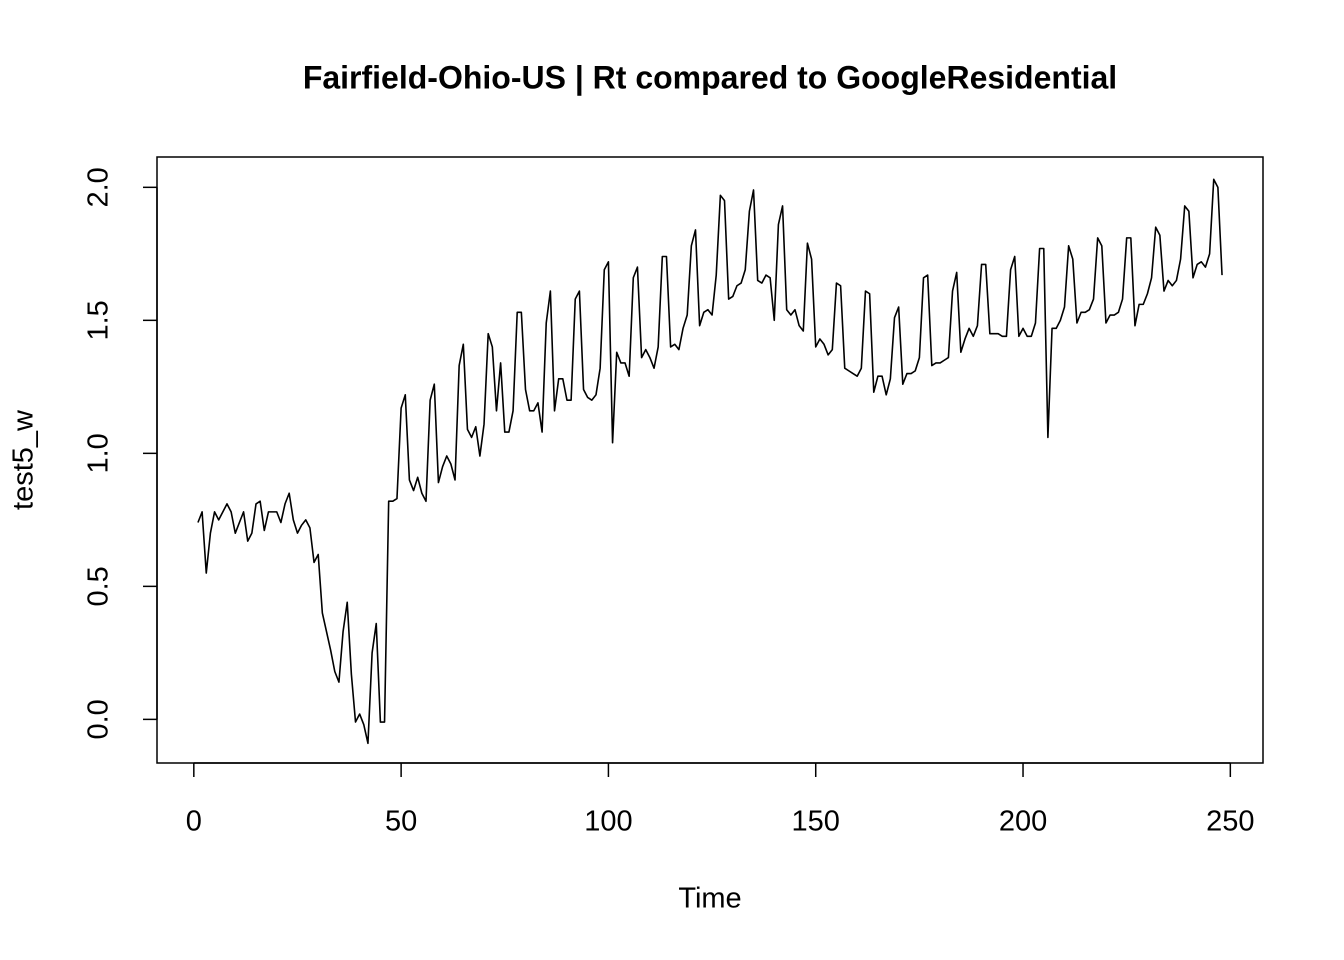 The height and width of the screenshot is (960, 1344). What do you see at coordinates (99, 453) in the screenshot?
I see `y-tick-label: 1.0` at bounding box center [99, 453].